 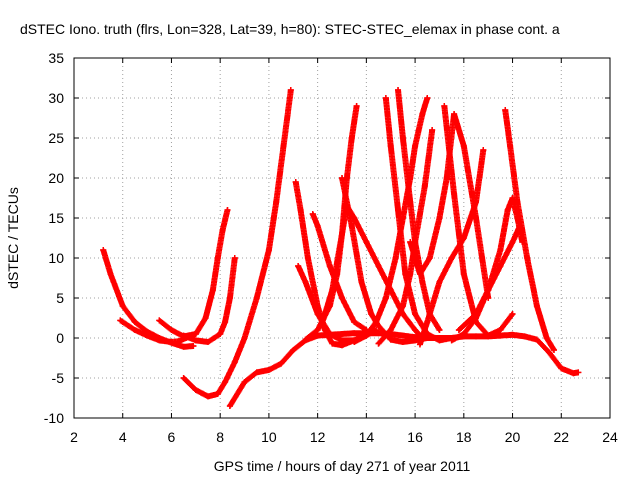 I want to click on x-tick-label: 8, so click(x=220, y=437).